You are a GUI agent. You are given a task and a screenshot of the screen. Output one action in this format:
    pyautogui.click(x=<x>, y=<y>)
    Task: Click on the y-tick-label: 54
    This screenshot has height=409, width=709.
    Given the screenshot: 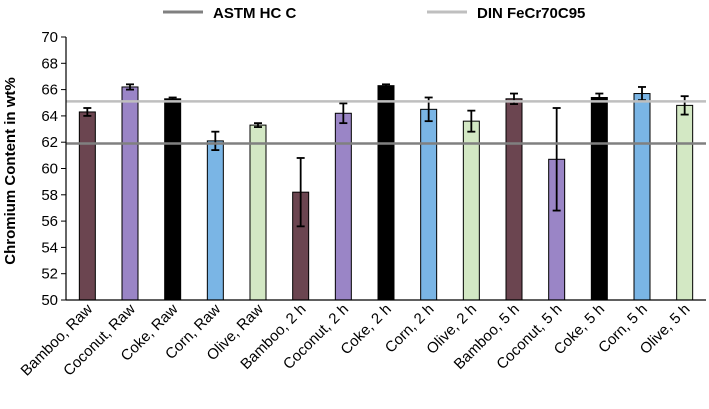 What is the action you would take?
    pyautogui.click(x=49, y=247)
    